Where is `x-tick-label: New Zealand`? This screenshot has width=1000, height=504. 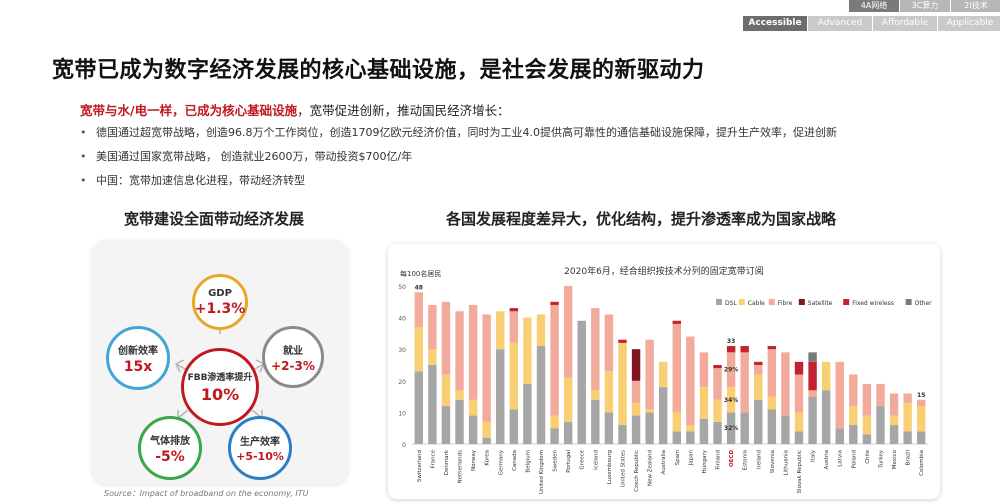 x-tick-label: New Zealand is located at coordinates (651, 468).